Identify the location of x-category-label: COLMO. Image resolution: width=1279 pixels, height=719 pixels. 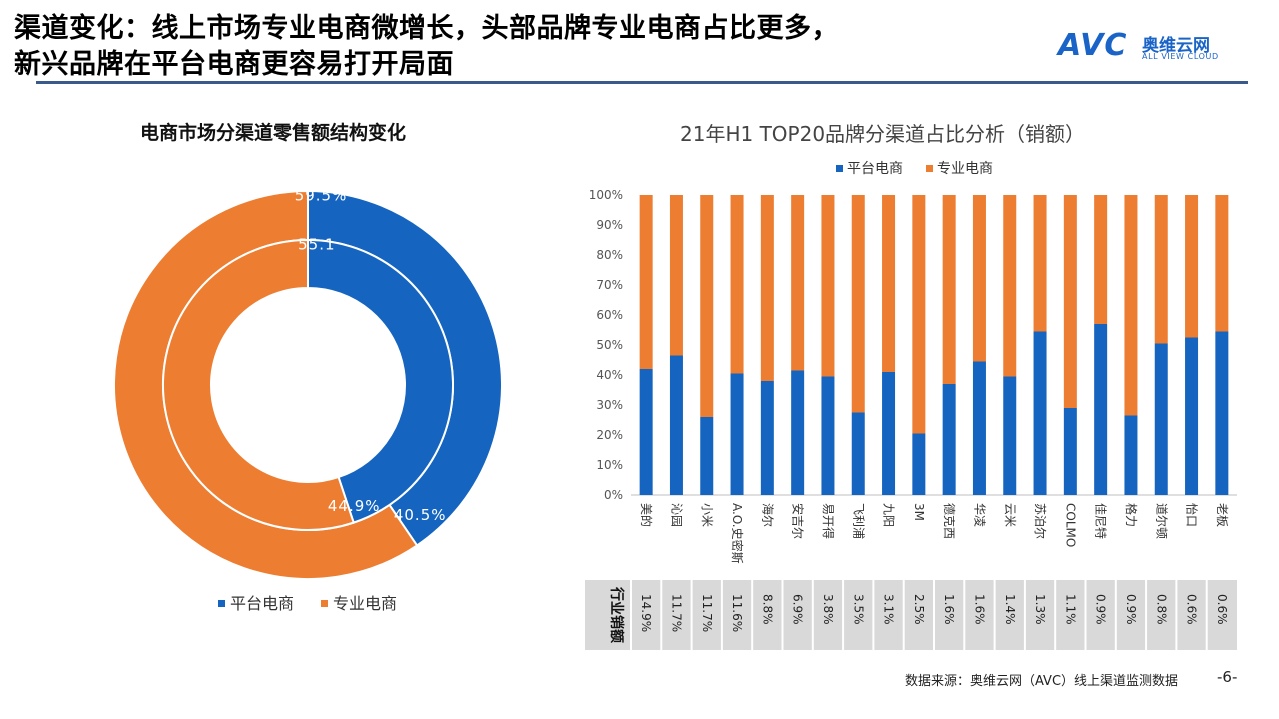
(1070, 525).